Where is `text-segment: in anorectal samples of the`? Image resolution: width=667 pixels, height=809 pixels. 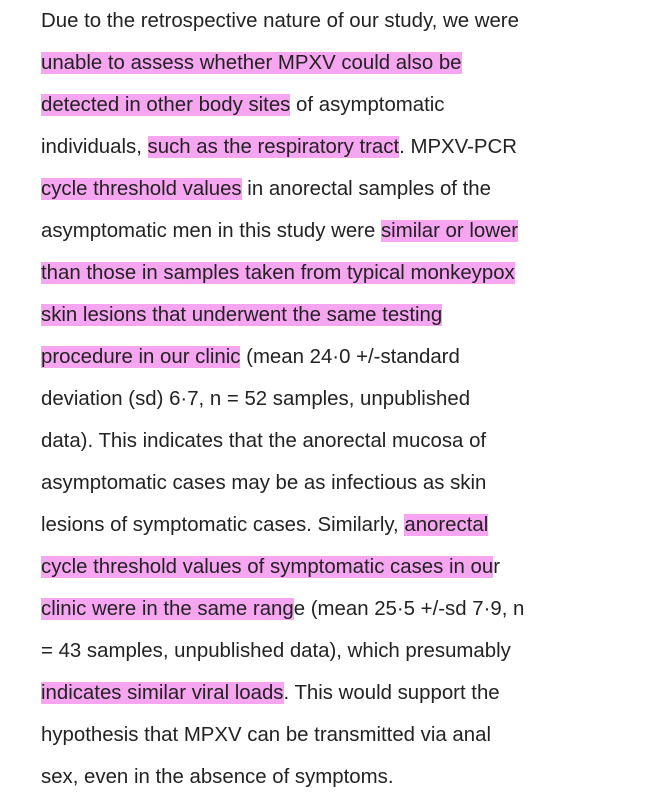
text-segment: in anorectal samples of the is located at coordinates (366, 189).